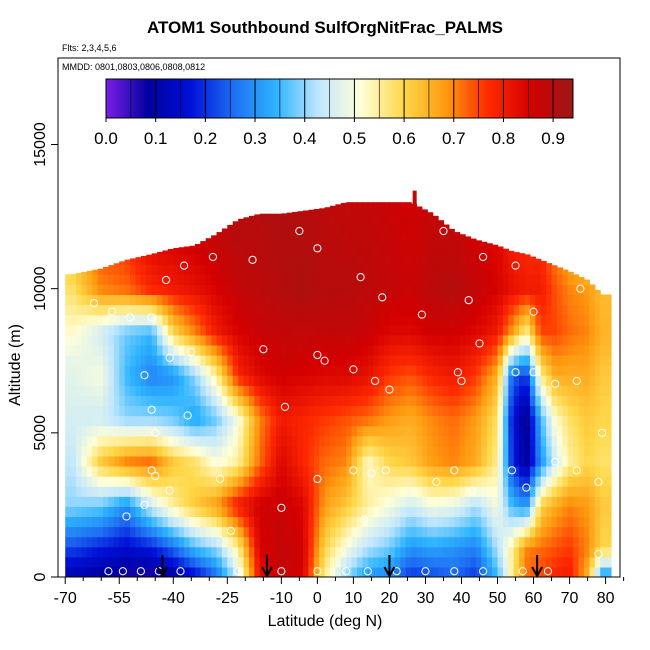 This screenshot has height=650, width=650. What do you see at coordinates (89, 48) in the screenshot?
I see `flights-note: Flts: 2,3,4,5,6` at bounding box center [89, 48].